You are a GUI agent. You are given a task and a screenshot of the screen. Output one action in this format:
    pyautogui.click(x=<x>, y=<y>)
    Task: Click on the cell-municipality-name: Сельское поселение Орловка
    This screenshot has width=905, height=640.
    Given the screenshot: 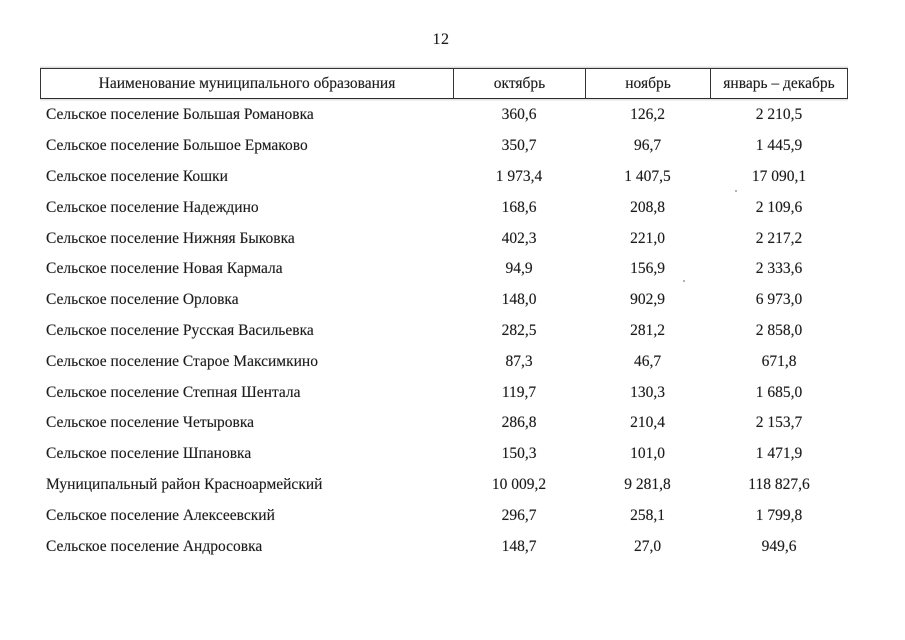 What is the action you would take?
    pyautogui.click(x=142, y=300)
    